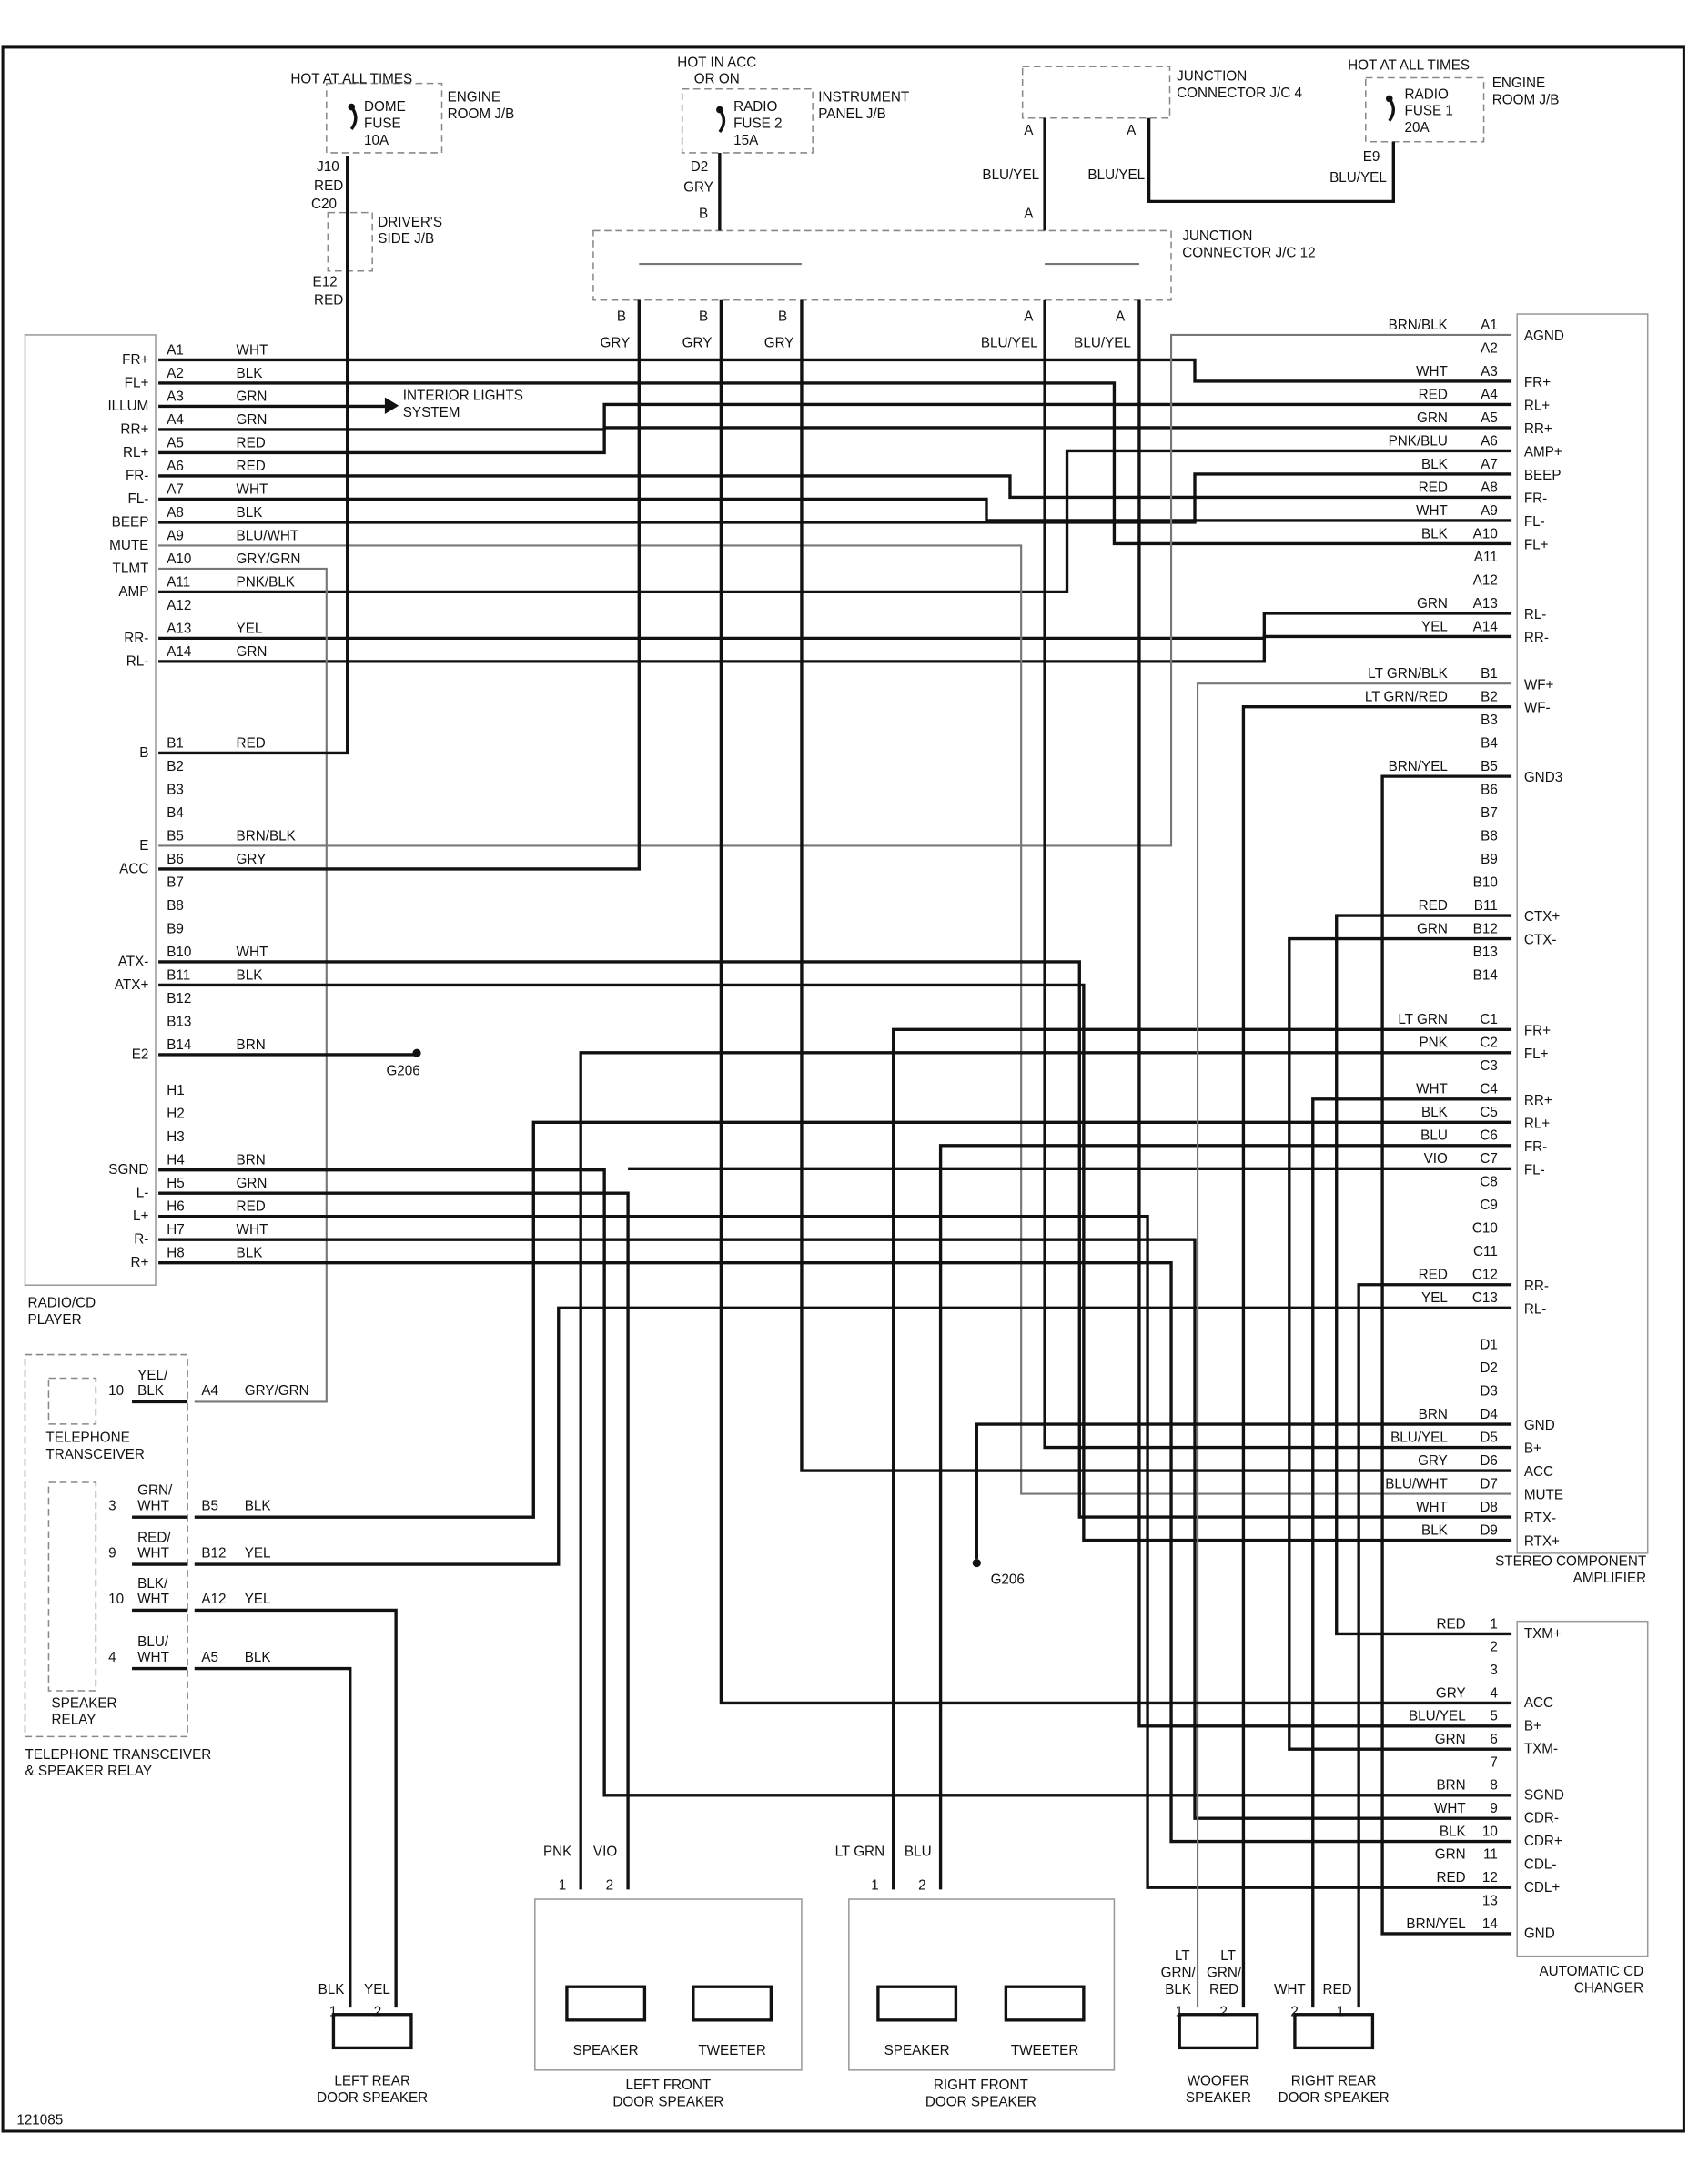 This screenshot has height=2184, width=1688. I want to click on amp-pin-function: RL+, so click(1537, 407).